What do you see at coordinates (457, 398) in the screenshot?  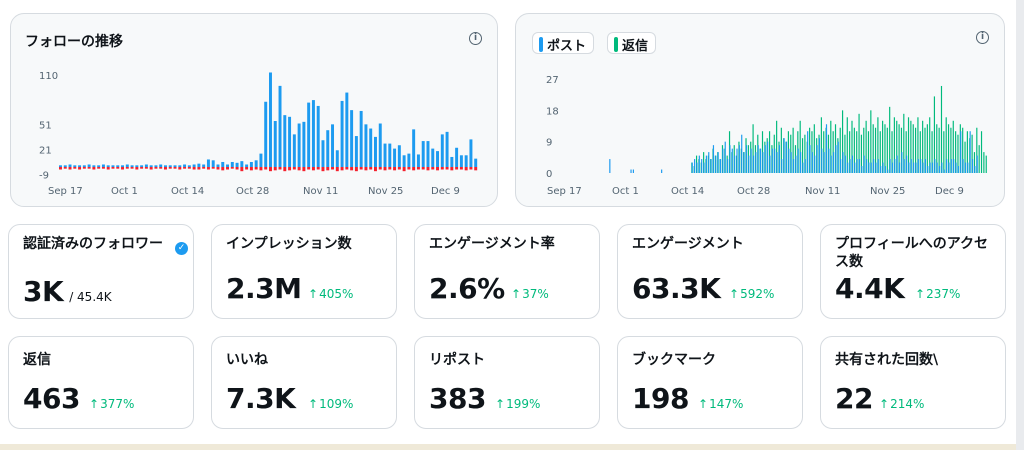 I see `card-value: 383` at bounding box center [457, 398].